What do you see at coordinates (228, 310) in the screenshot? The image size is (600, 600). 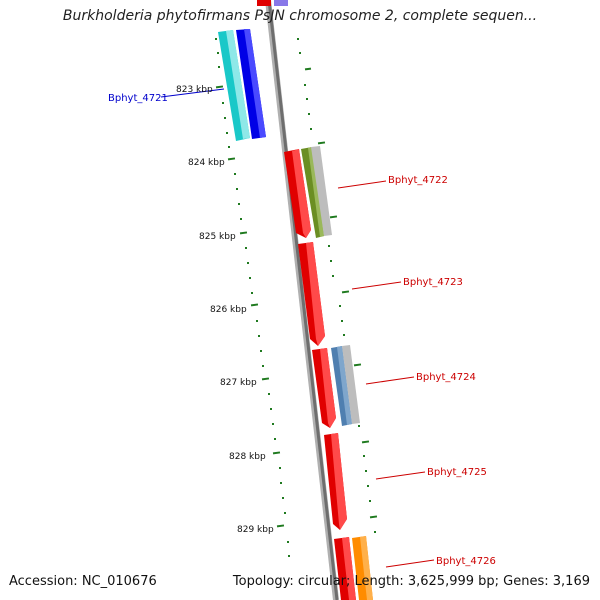 I see `tick-label: 826 kbp` at bounding box center [228, 310].